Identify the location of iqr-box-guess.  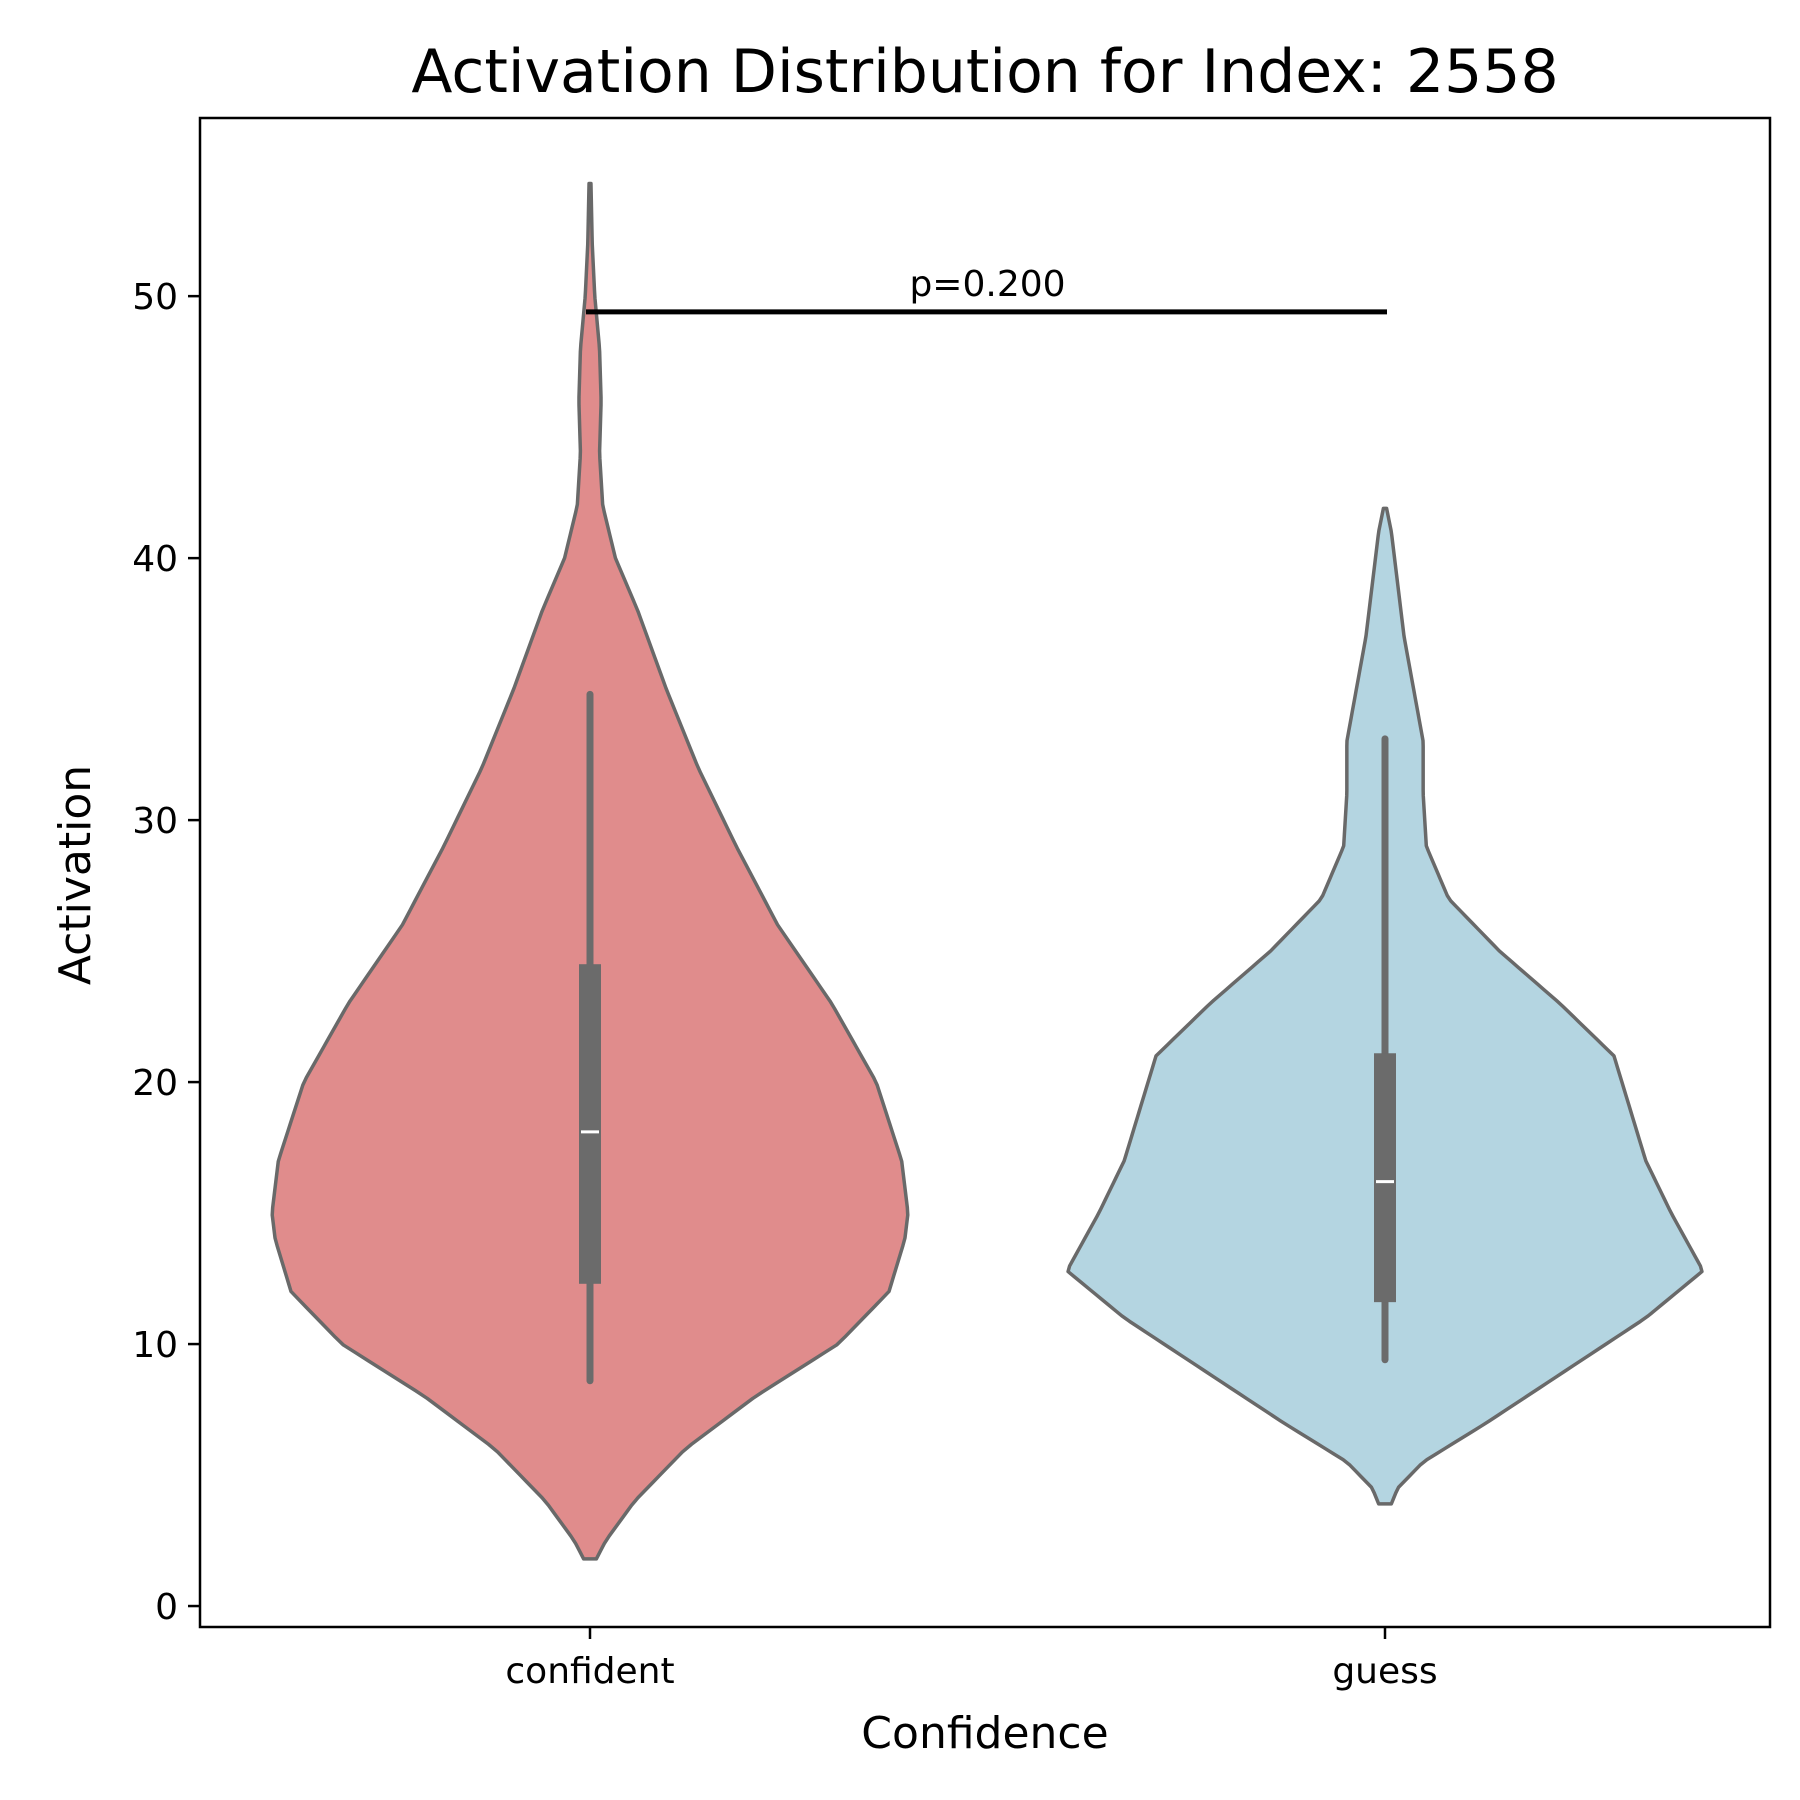
(1385, 1178).